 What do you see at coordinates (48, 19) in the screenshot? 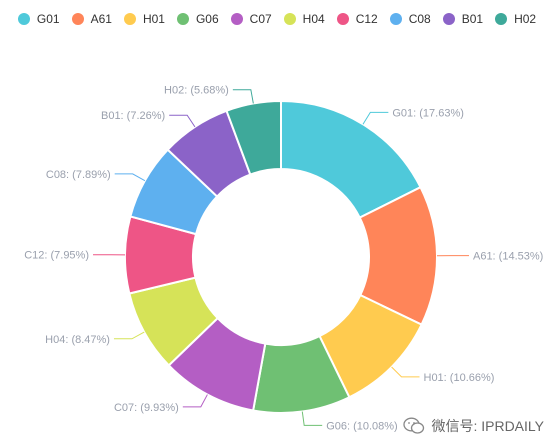
I see `legend-label: G01` at bounding box center [48, 19].